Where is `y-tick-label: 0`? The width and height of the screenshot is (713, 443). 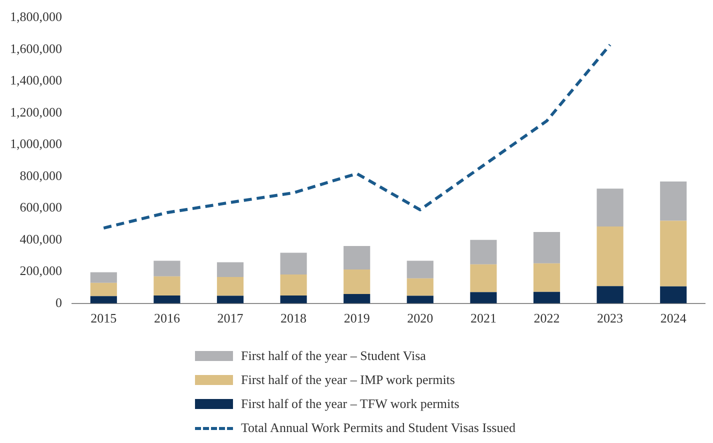 y-tick-label: 0 is located at coordinates (59, 302).